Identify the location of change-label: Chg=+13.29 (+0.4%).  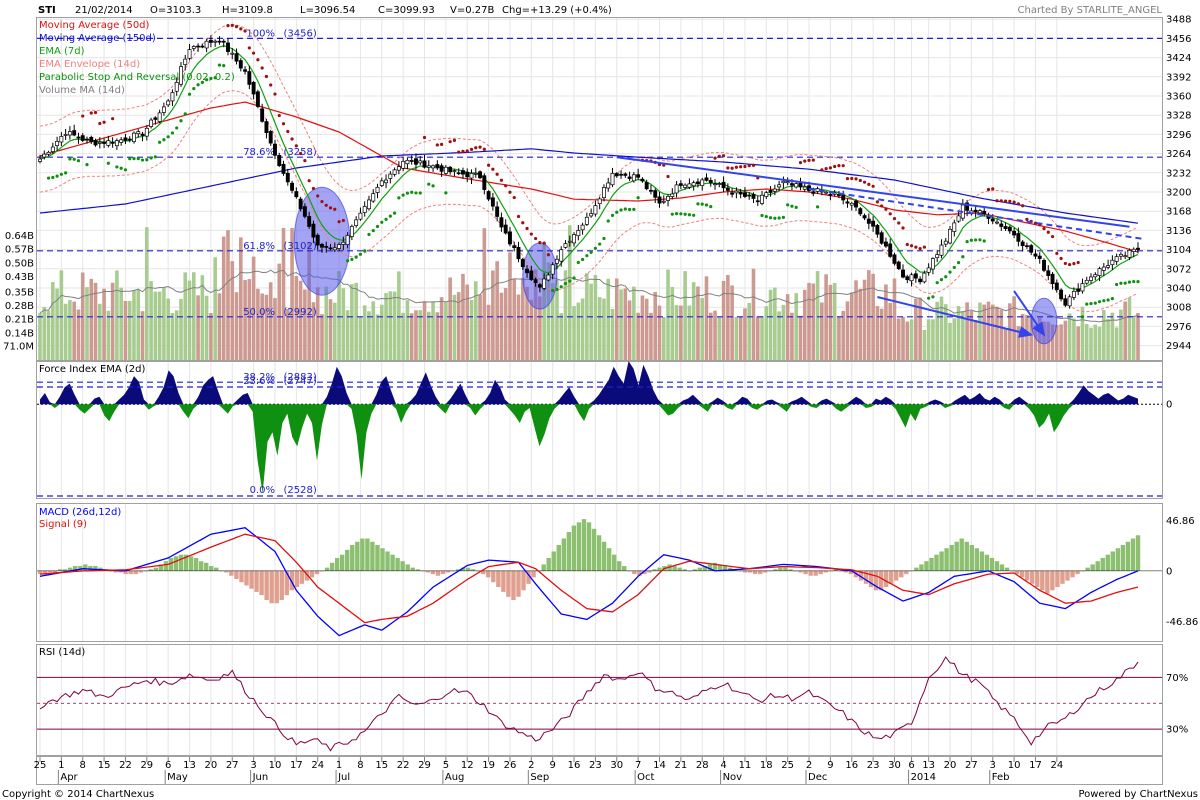
(557, 10).